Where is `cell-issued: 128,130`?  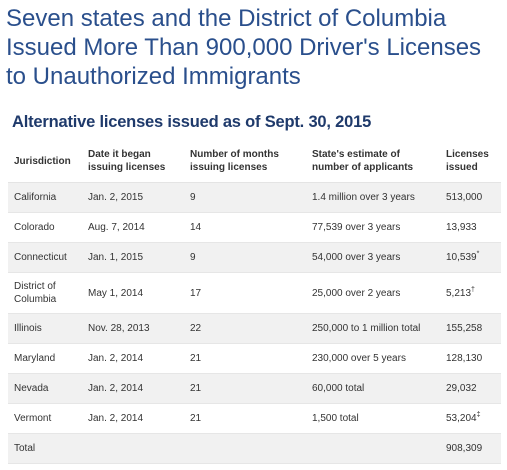
cell-issued: 128,130 is located at coordinates (470, 358).